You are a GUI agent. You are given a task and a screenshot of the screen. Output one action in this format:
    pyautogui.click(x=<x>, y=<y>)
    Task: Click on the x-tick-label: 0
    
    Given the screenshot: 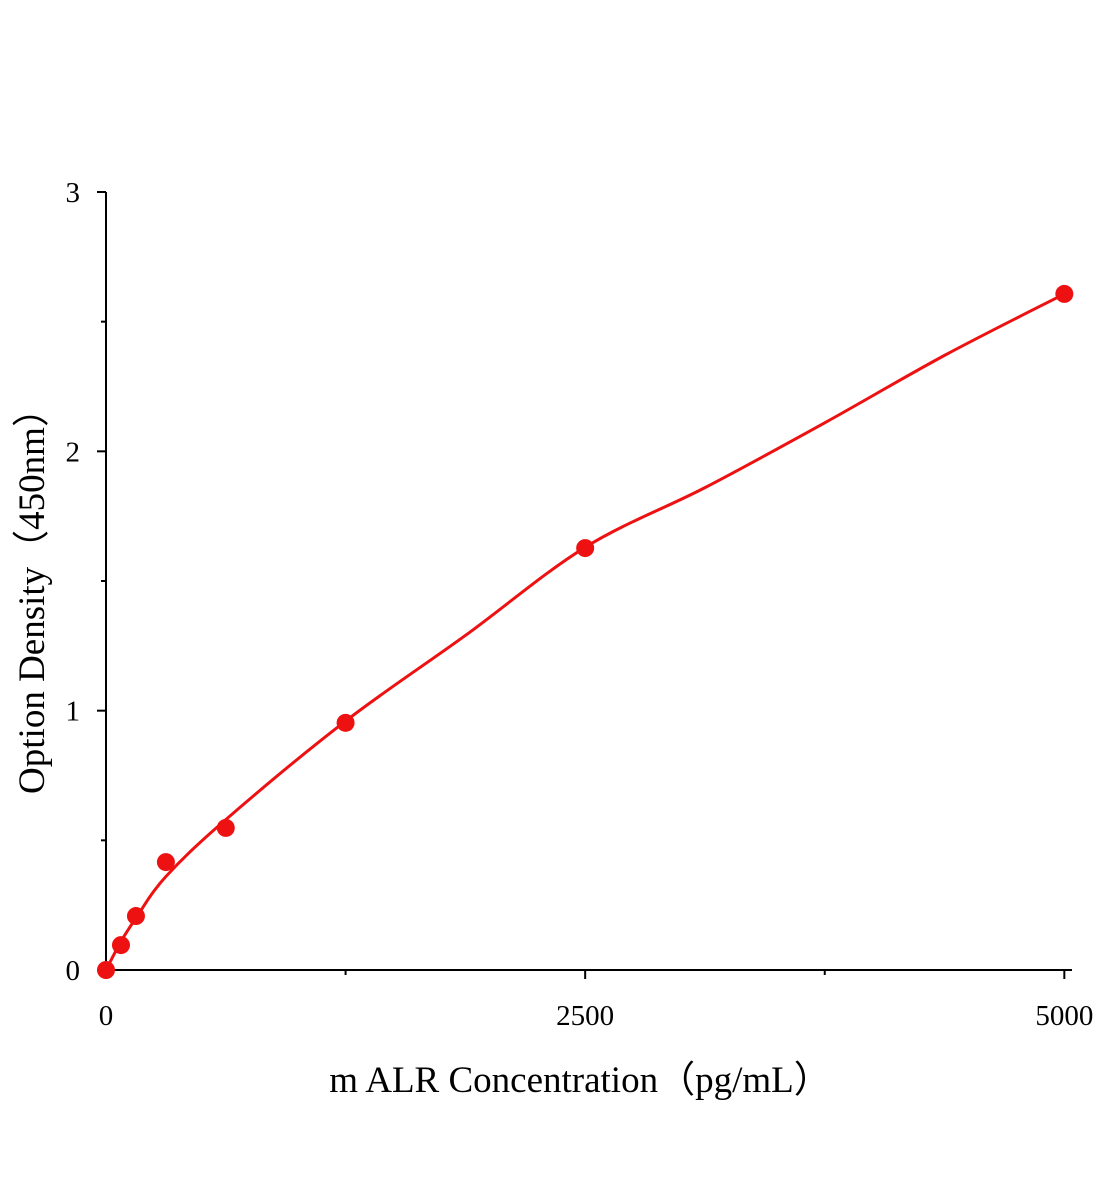 What is the action you would take?
    pyautogui.click(x=106, y=1016)
    